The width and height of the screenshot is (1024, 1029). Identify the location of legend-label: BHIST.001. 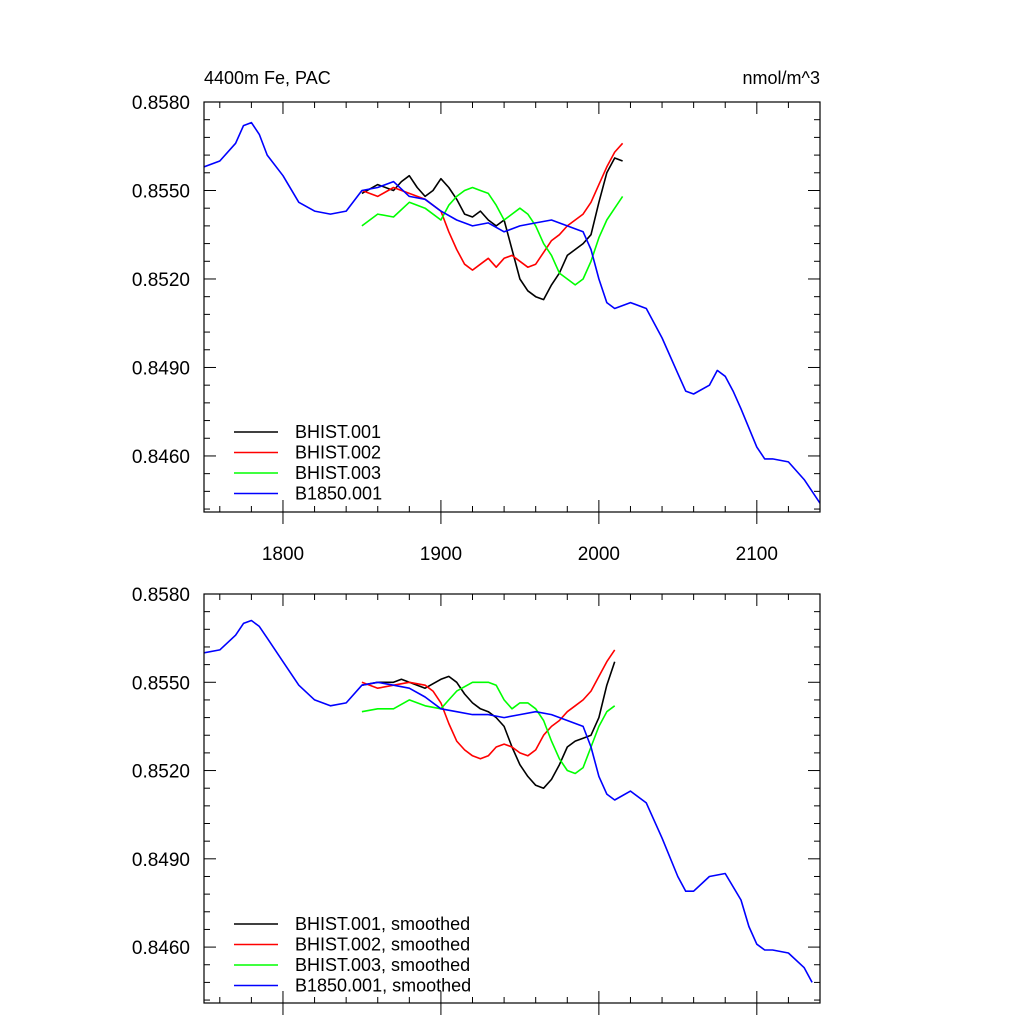
(338, 432).